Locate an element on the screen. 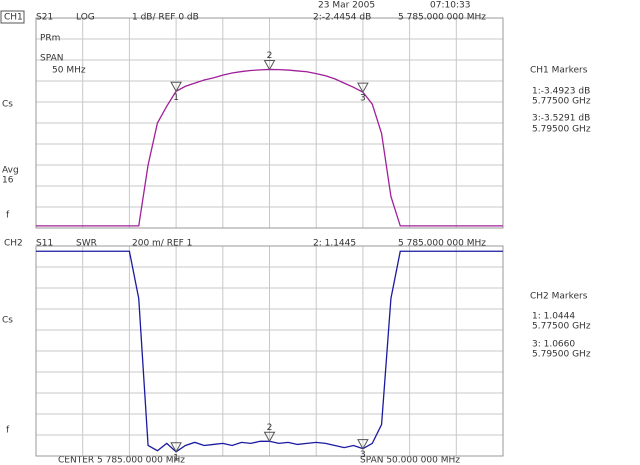 The width and height of the screenshot is (640, 465). annotation: SPAN is located at coordinates (51, 59).